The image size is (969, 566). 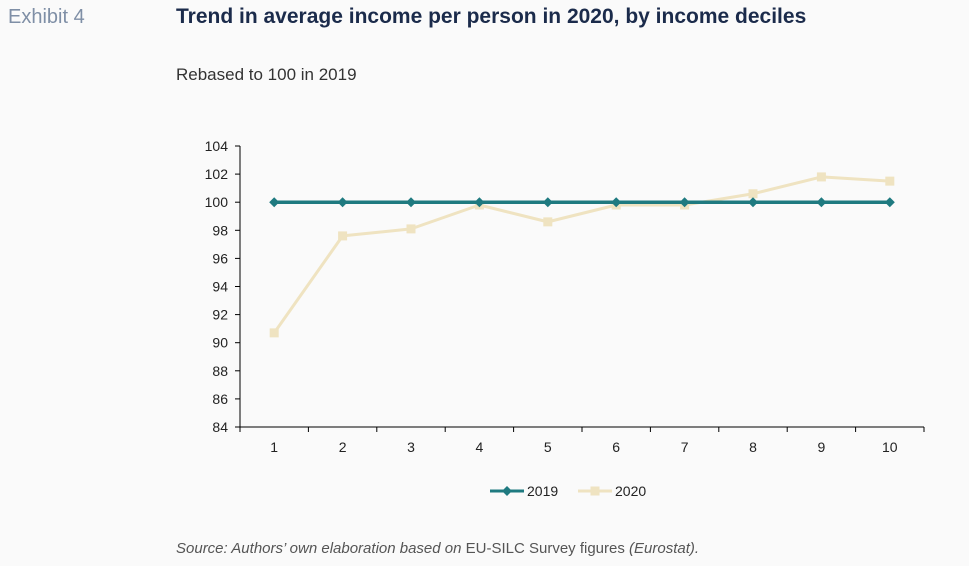 What do you see at coordinates (890, 447) in the screenshot?
I see `x-tick-label: 10` at bounding box center [890, 447].